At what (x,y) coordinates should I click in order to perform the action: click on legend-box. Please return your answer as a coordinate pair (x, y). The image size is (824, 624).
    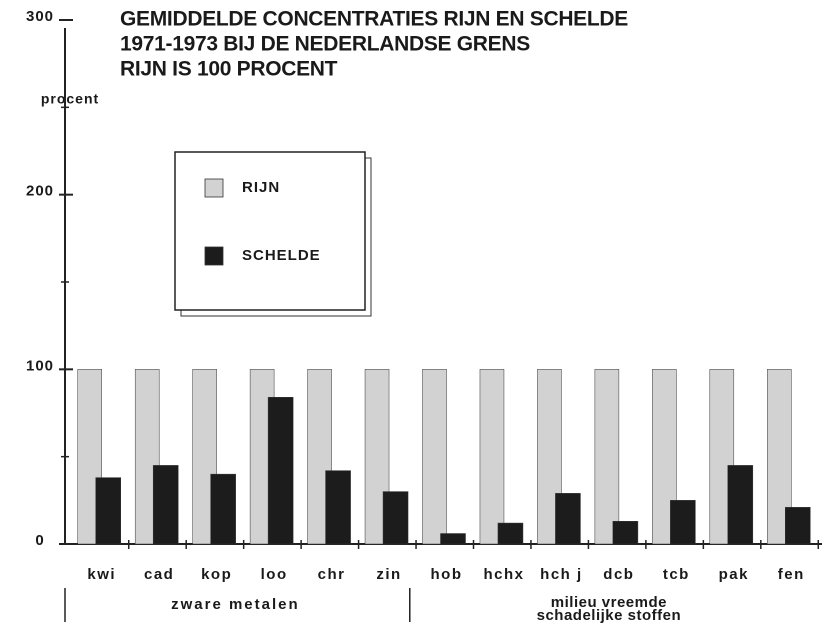
    Looking at the image, I should click on (270, 231).